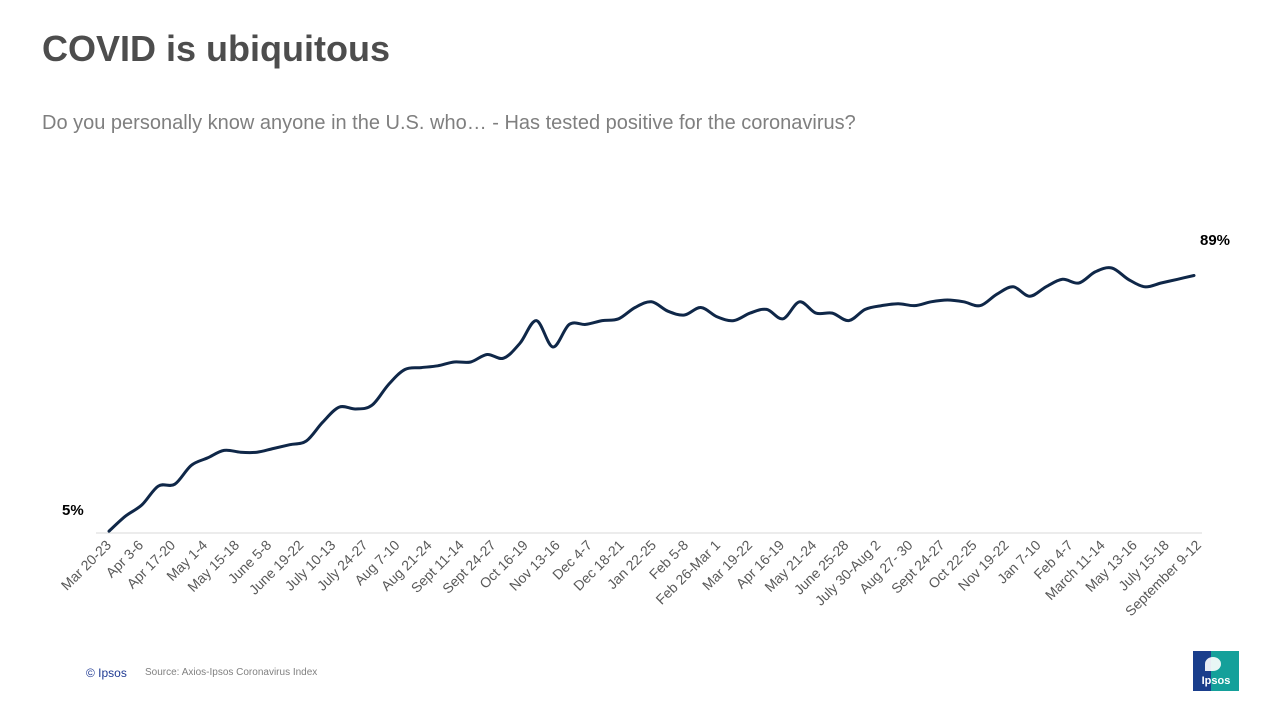 The height and width of the screenshot is (720, 1280). What do you see at coordinates (231, 672) in the screenshot?
I see `source-text: Source: Axios-Ipsos Coronavirus Index` at bounding box center [231, 672].